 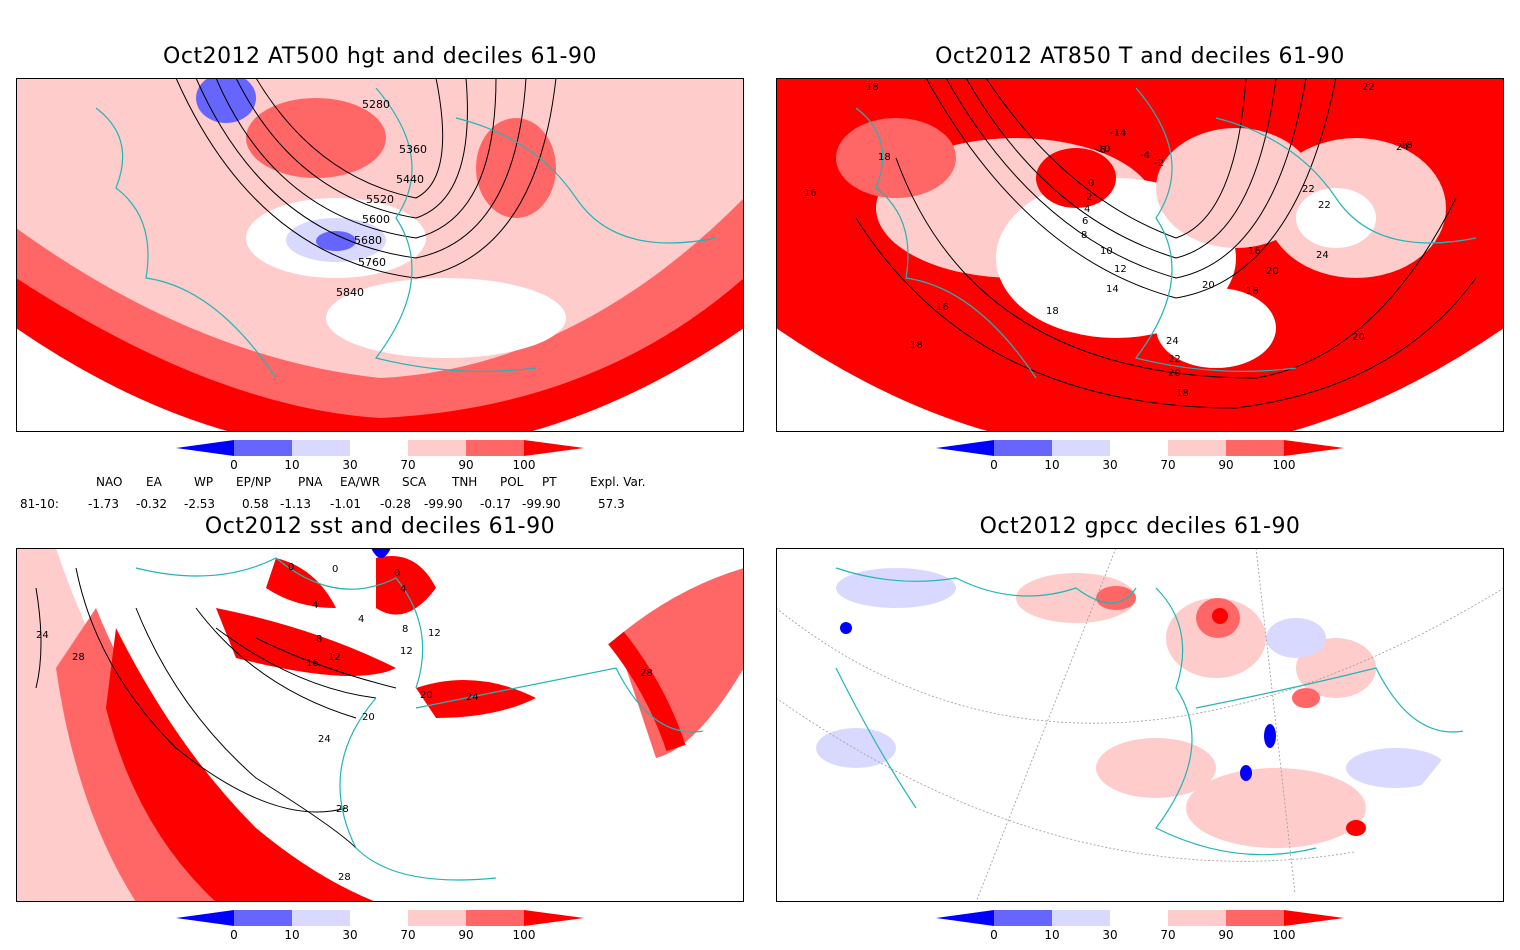 I want to click on svg-text: 6, so click(x=1085, y=221).